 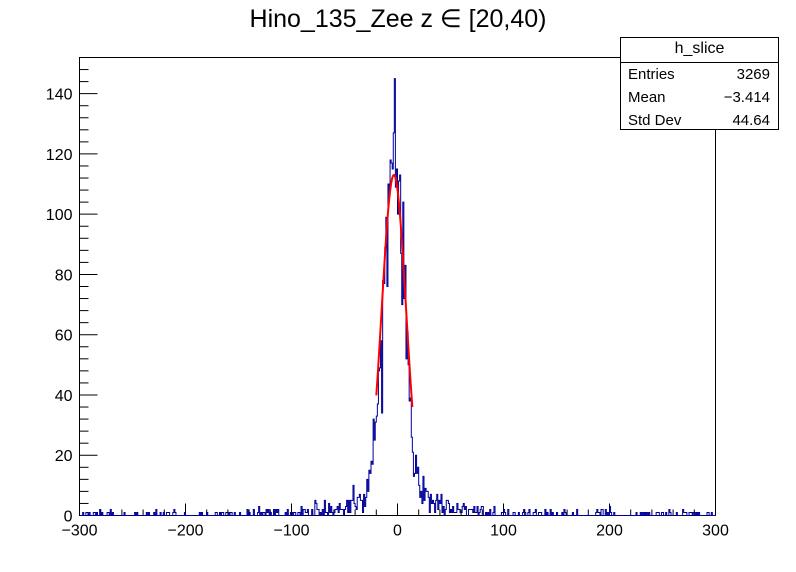 I want to click on stats-mean-row: Mean −3.414, so click(x=699, y=97).